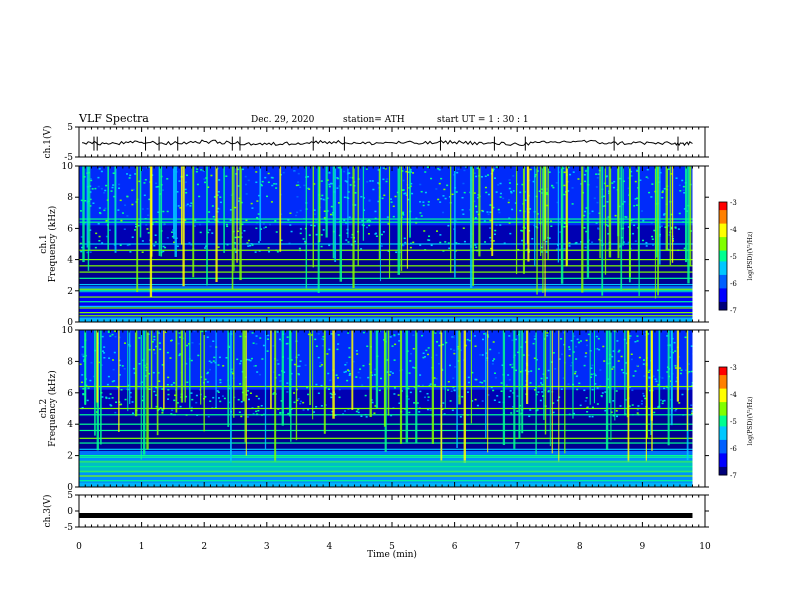 The image size is (792, 612). I want to click on colorbar-tick-label: -6, so click(733, 449).